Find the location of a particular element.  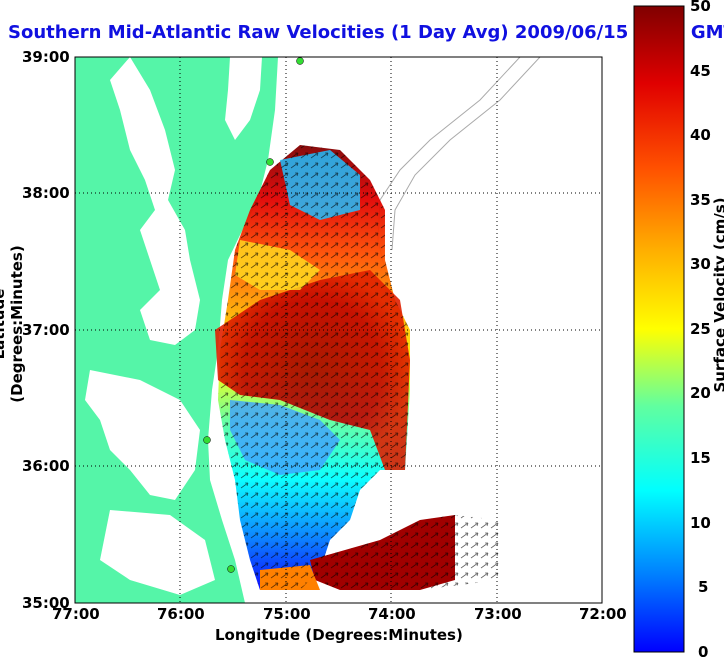

lat-tick-label: 39:00 is located at coordinates (46, 57).